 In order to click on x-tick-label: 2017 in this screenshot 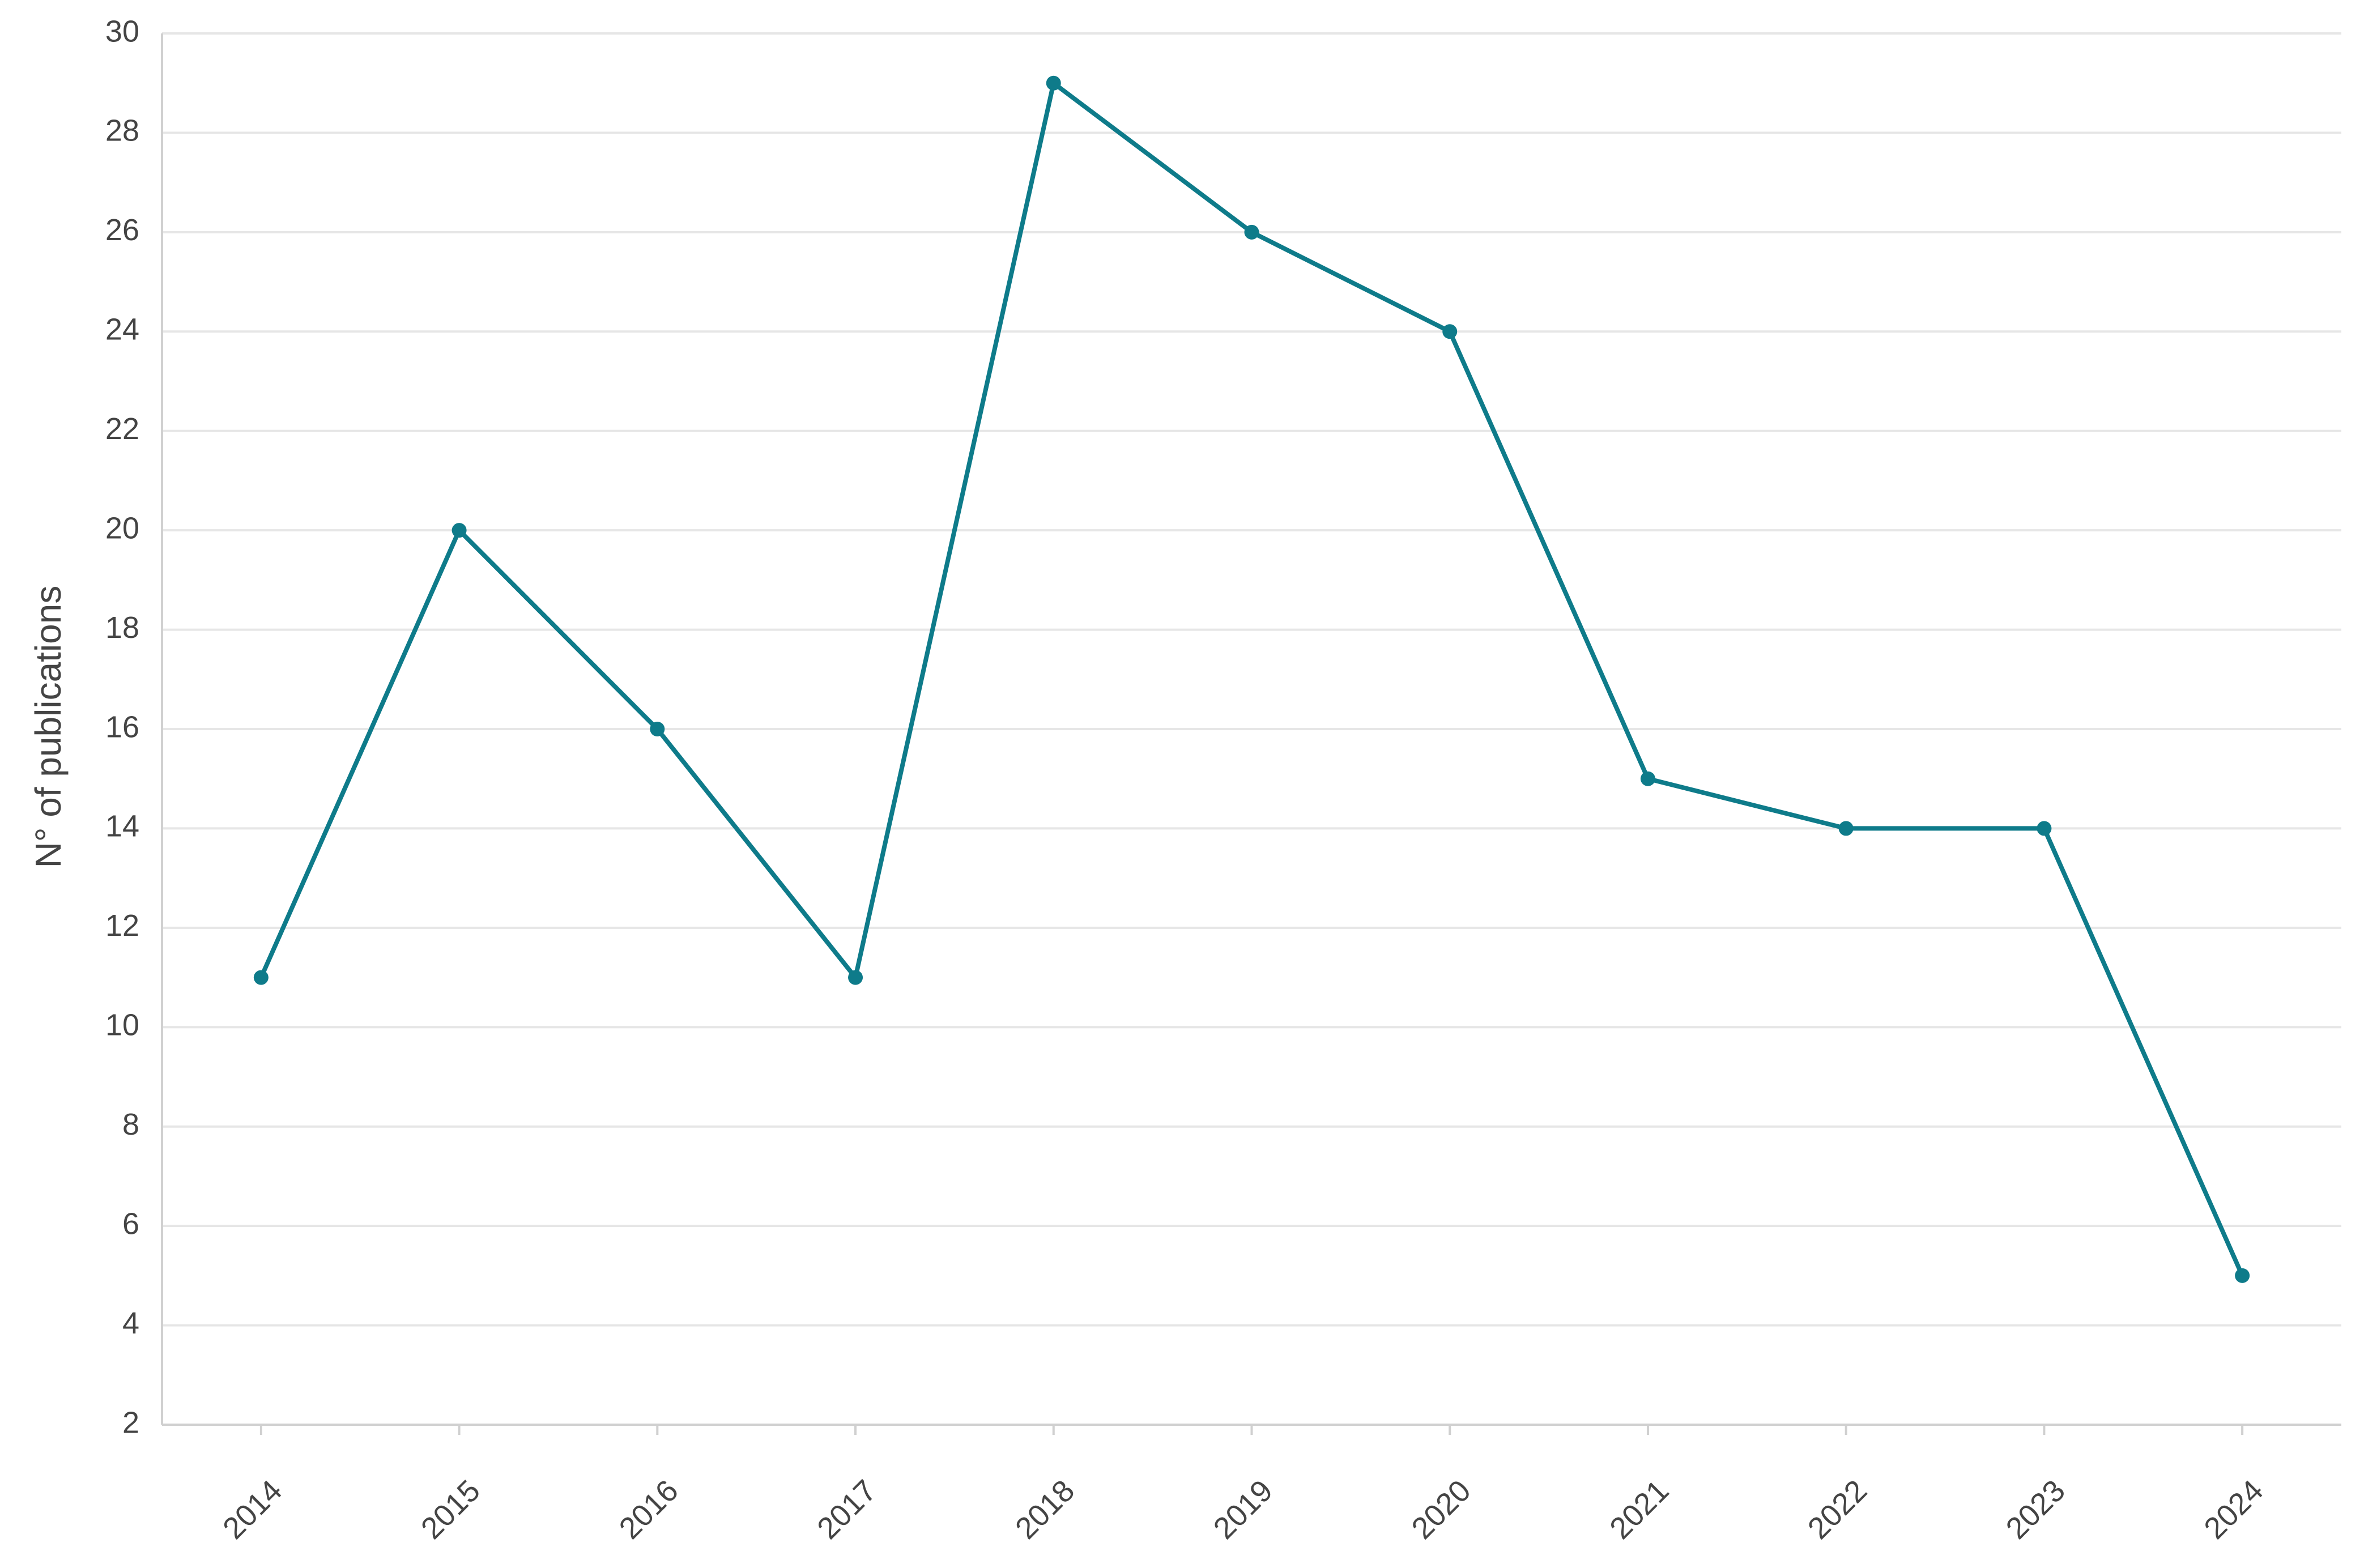, I will do `click(847, 1509)`.